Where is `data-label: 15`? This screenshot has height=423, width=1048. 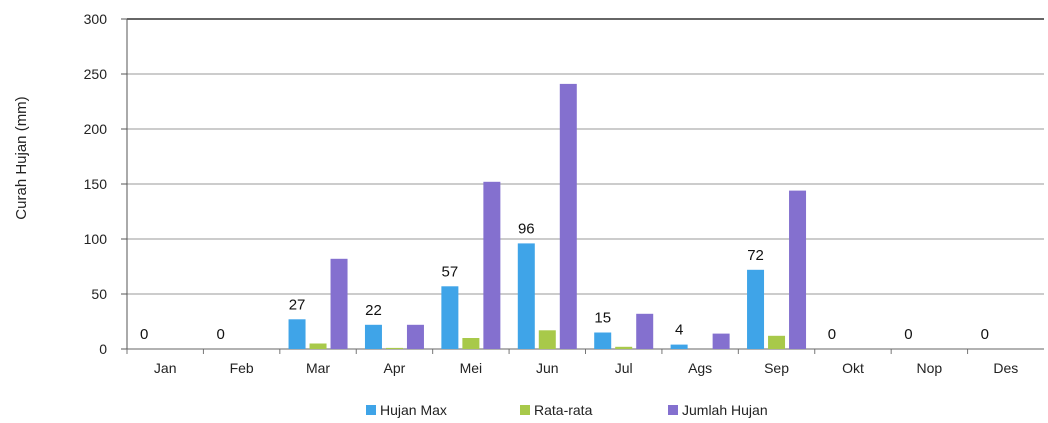
data-label: 15 is located at coordinates (602, 318).